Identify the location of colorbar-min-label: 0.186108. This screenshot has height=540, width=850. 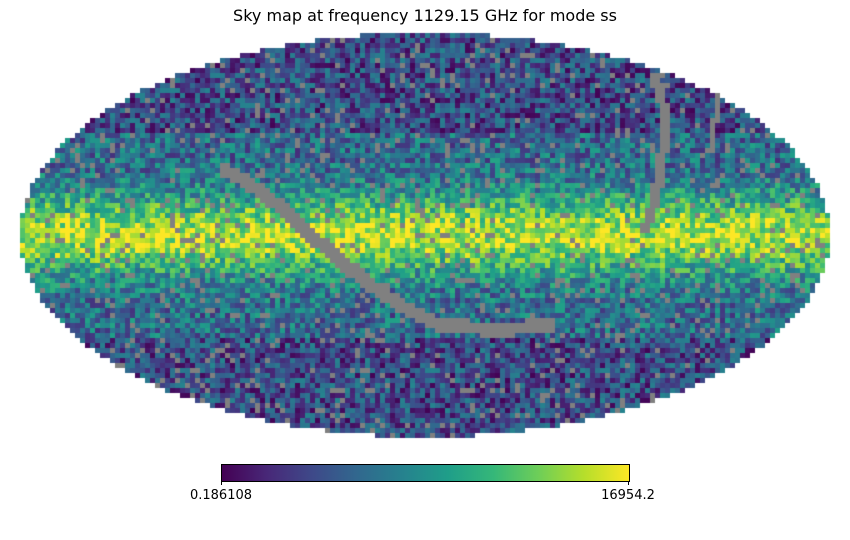
(221, 495).